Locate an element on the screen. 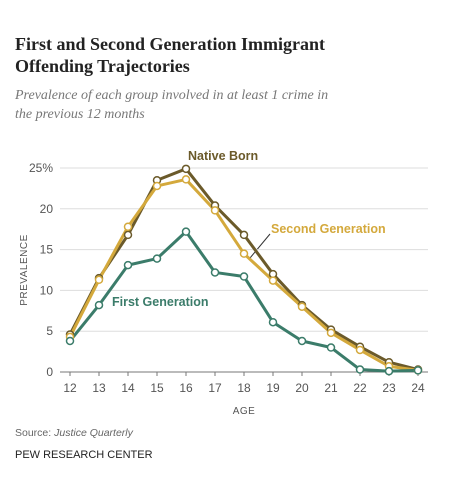  y-tick-label: 20 is located at coordinates (47, 209).